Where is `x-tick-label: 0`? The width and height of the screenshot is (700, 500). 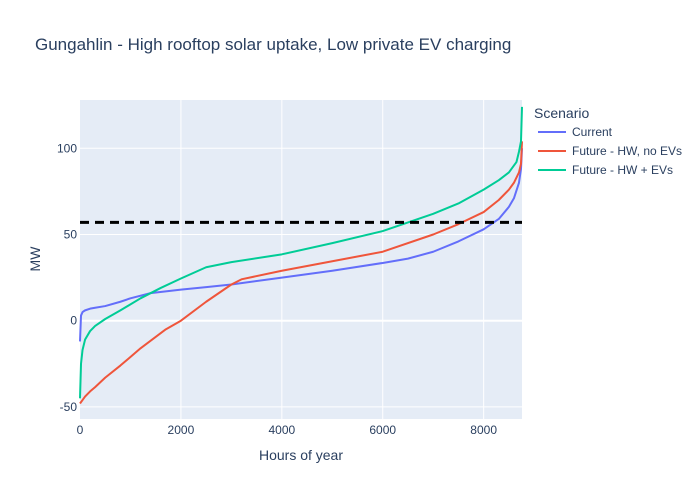 x-tick-label: 0 is located at coordinates (80, 430).